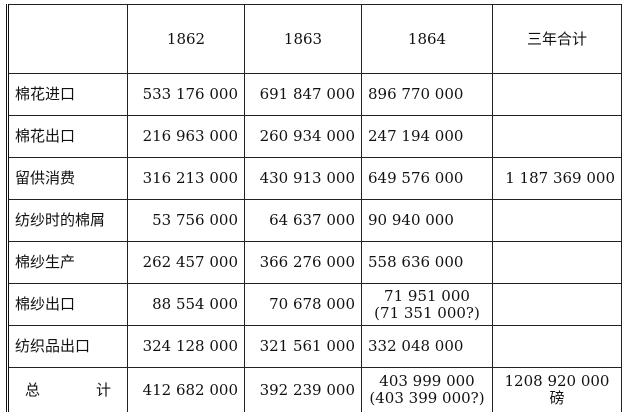  I want to click on row-label: 纺织品出口, so click(67, 346).